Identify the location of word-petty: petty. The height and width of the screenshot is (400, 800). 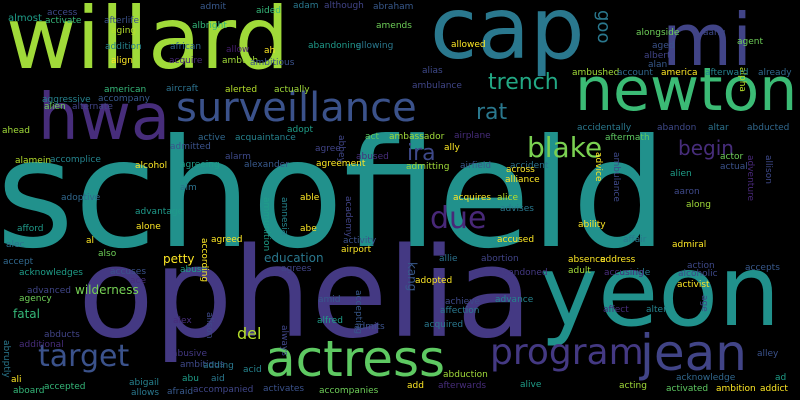
(179, 259).